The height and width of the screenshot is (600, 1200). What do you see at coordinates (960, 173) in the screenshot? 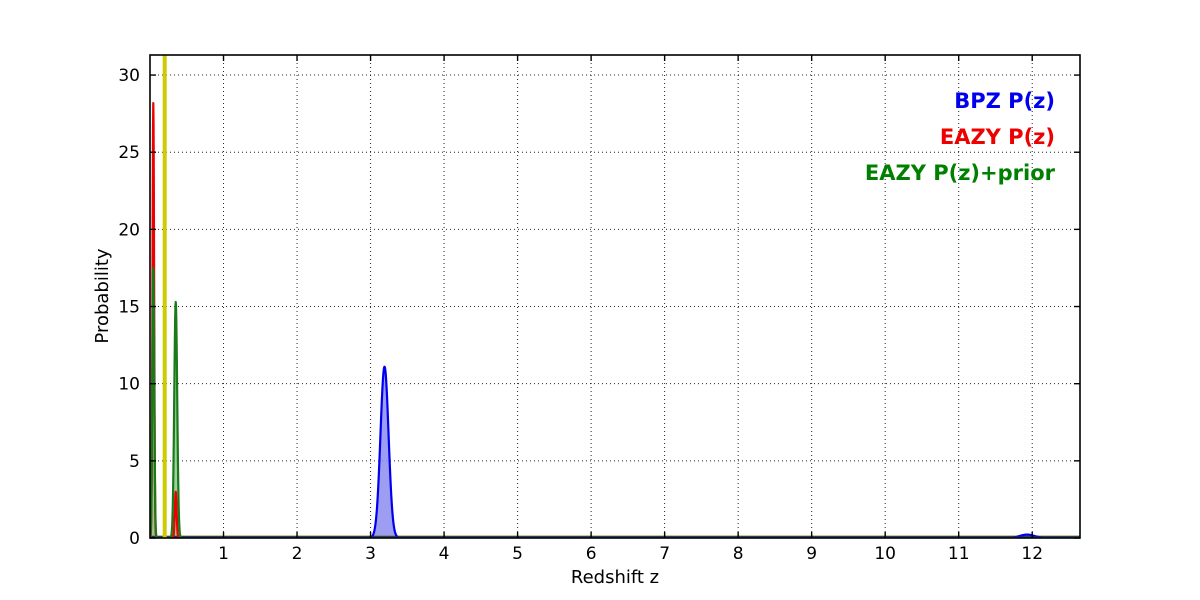
I see `legend-entry-2: EAZY P(z)+prior` at bounding box center [960, 173].